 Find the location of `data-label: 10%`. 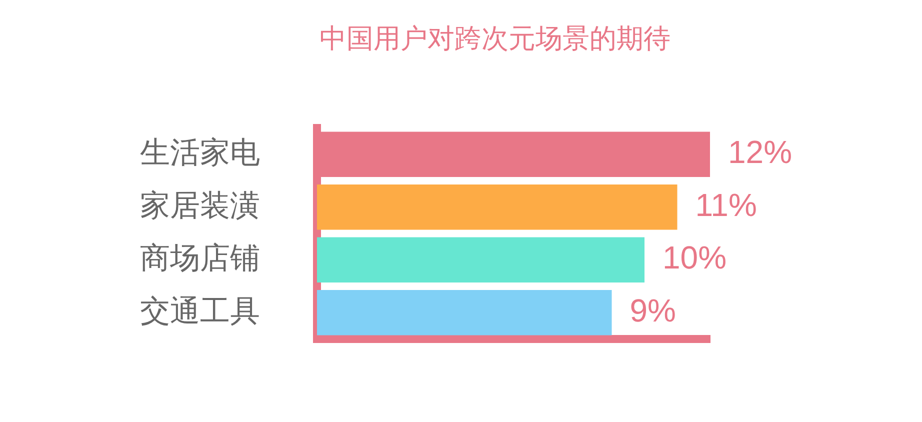

data-label: 10% is located at coordinates (694, 258).